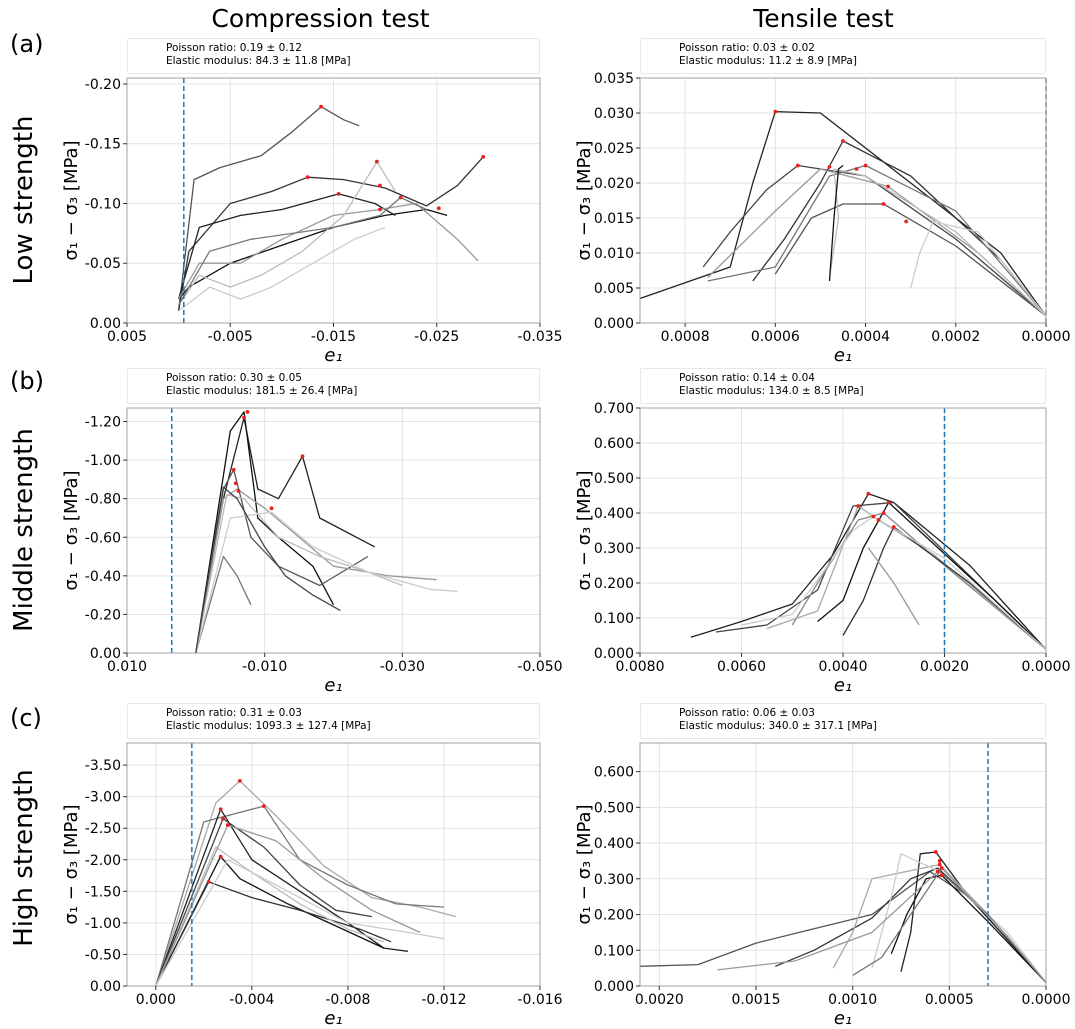  Describe the element at coordinates (640, 667) in the screenshot. I see `x-tick-label: 0.0080` at that location.